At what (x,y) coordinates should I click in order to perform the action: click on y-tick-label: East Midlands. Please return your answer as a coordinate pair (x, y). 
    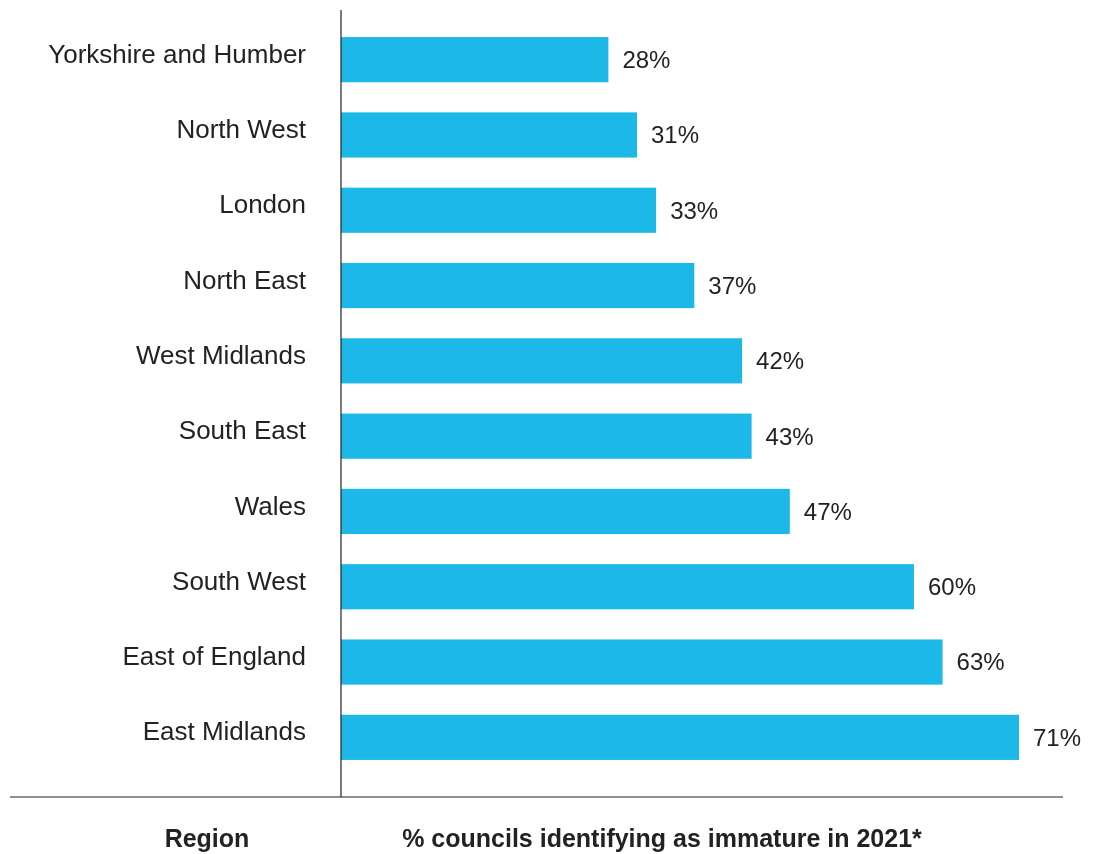
    Looking at the image, I should click on (224, 731).